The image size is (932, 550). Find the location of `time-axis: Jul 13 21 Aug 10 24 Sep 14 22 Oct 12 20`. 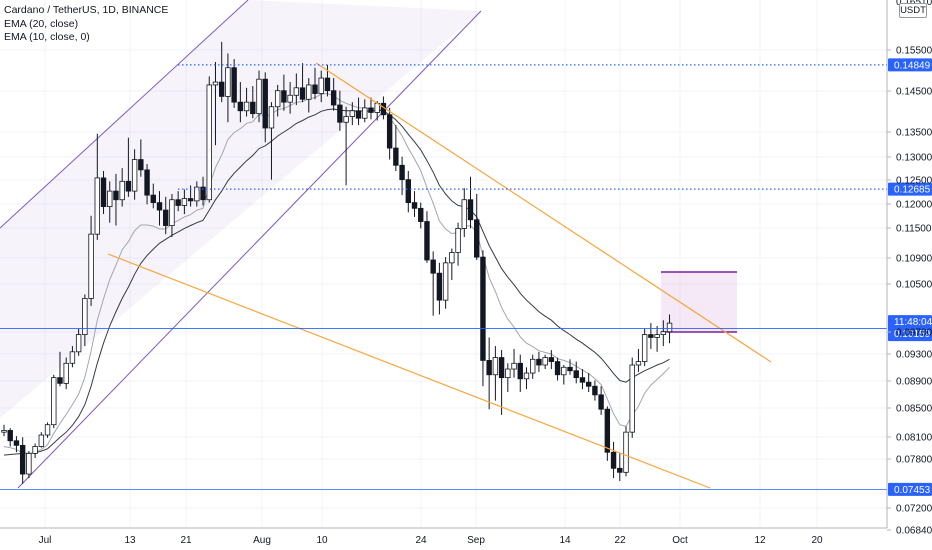

time-axis: Jul 13 21 Aug 10 24 Sep 14 22 Oct 12 20 is located at coordinates (443, 536).